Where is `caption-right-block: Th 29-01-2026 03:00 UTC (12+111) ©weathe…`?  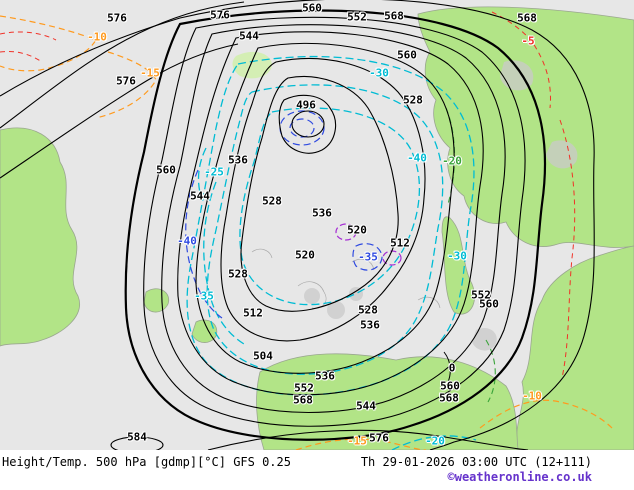
caption-right-block: Th 29-01-2026 03:00 UTC (12+111) ©weathe… is located at coordinates (476, 470).